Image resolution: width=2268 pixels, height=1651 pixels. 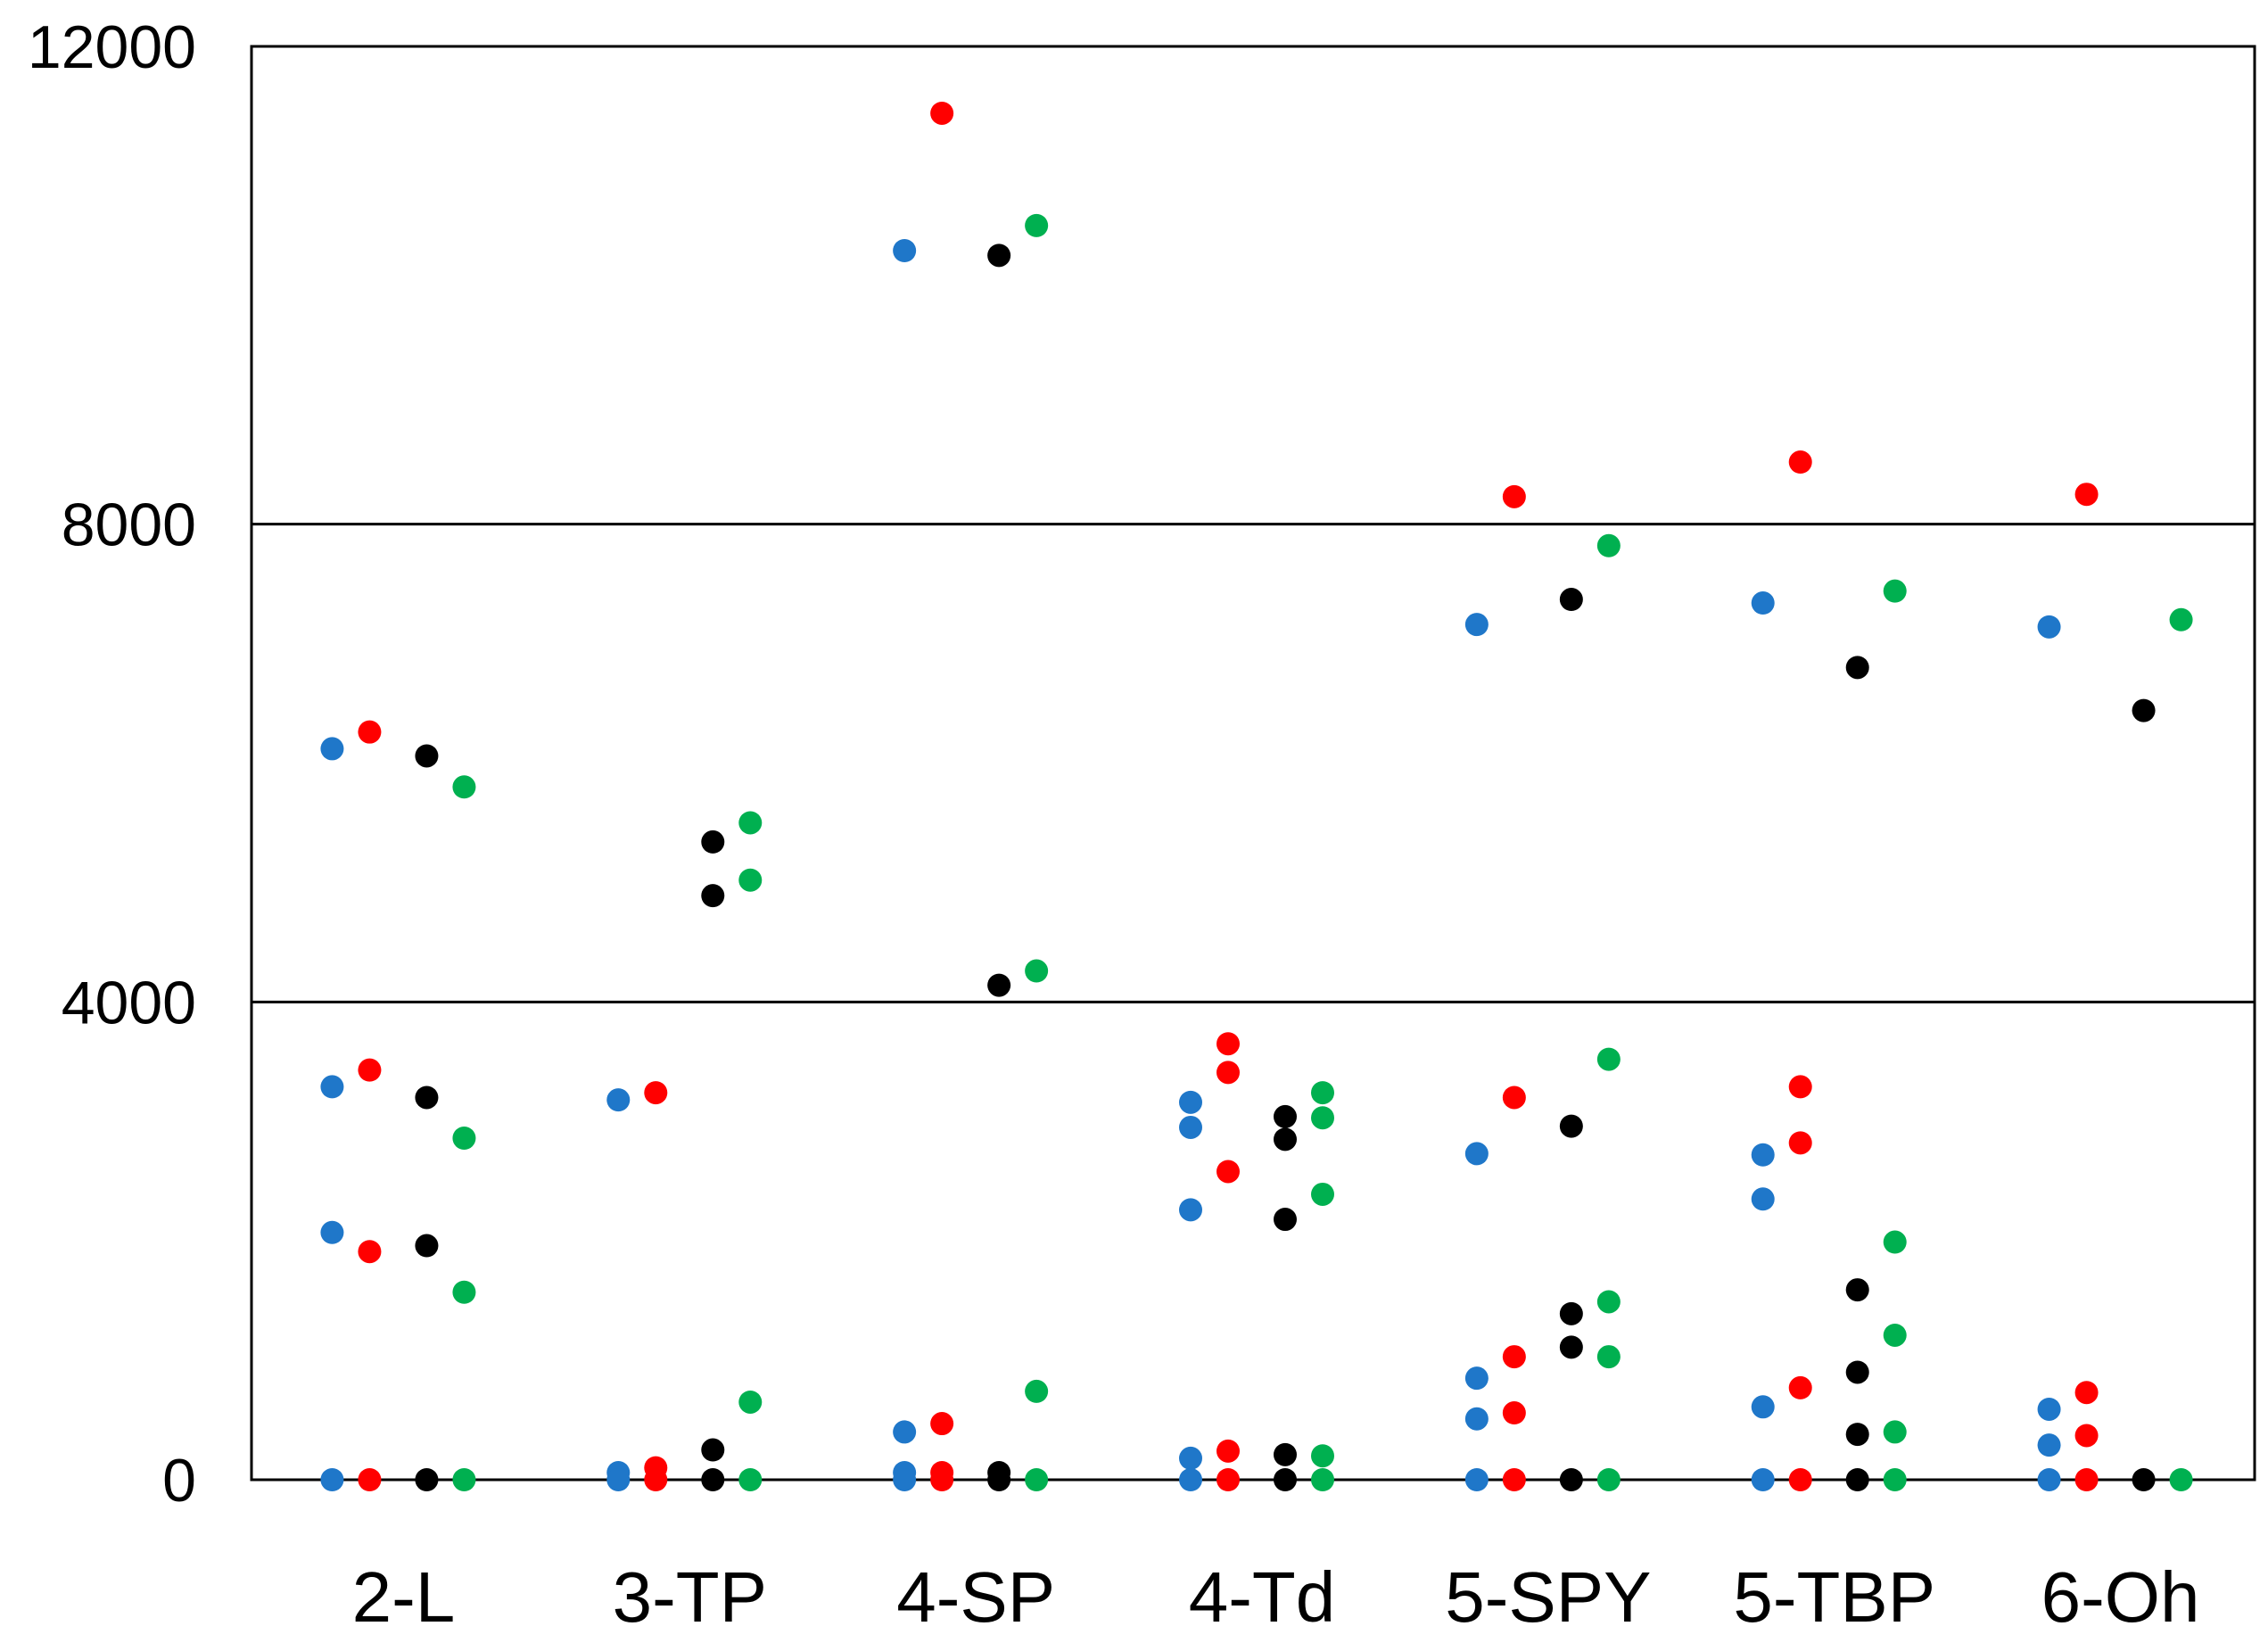 I want to click on x-tick-label: 4-Td, so click(x=1263, y=1597).